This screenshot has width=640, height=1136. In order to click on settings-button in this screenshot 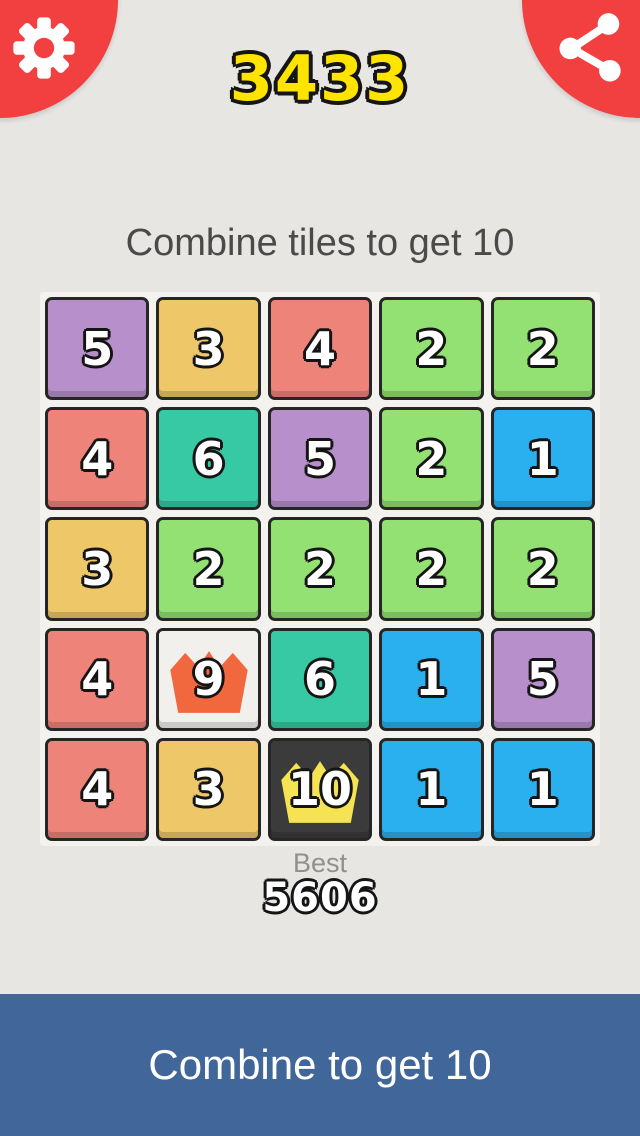, I will do `click(59, 59)`.